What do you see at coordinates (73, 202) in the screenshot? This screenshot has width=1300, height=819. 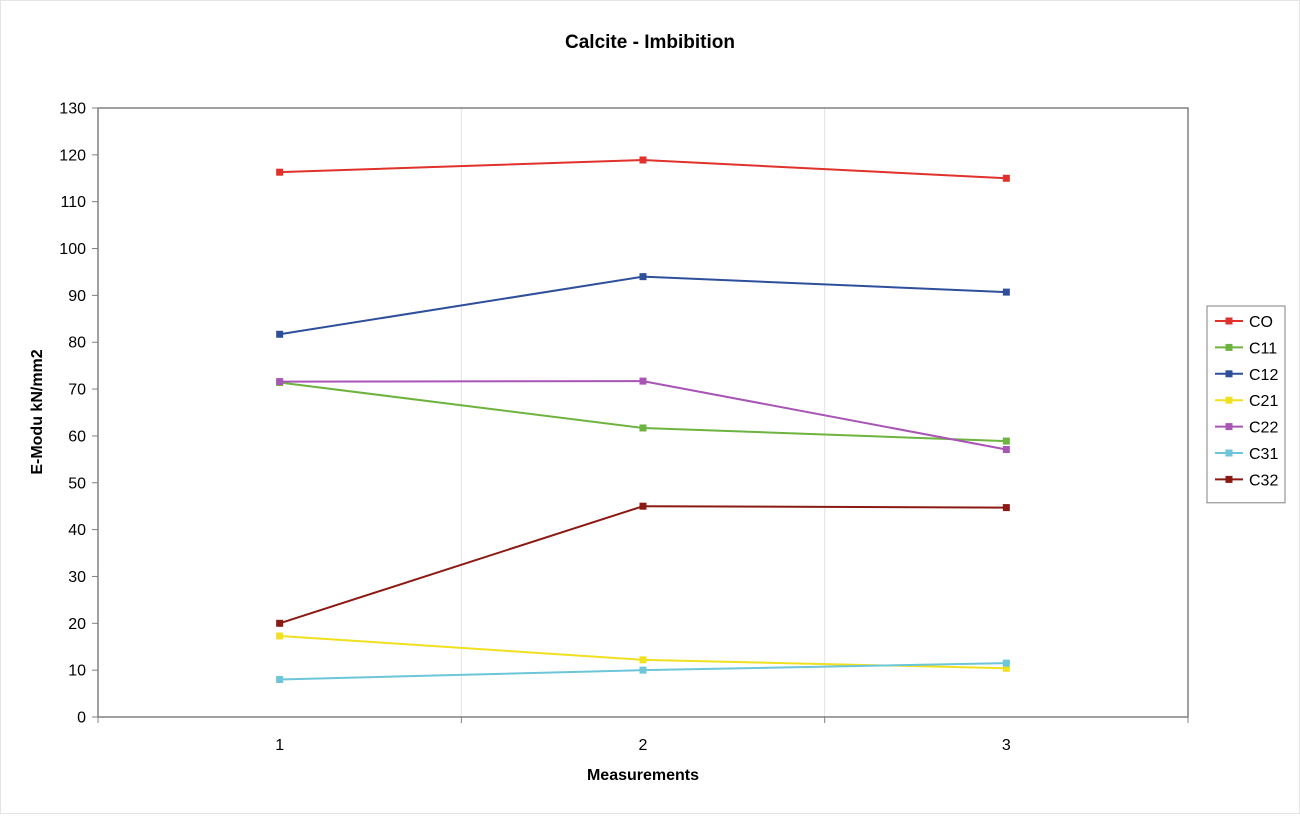 I see `y-tick-label: 110` at bounding box center [73, 202].